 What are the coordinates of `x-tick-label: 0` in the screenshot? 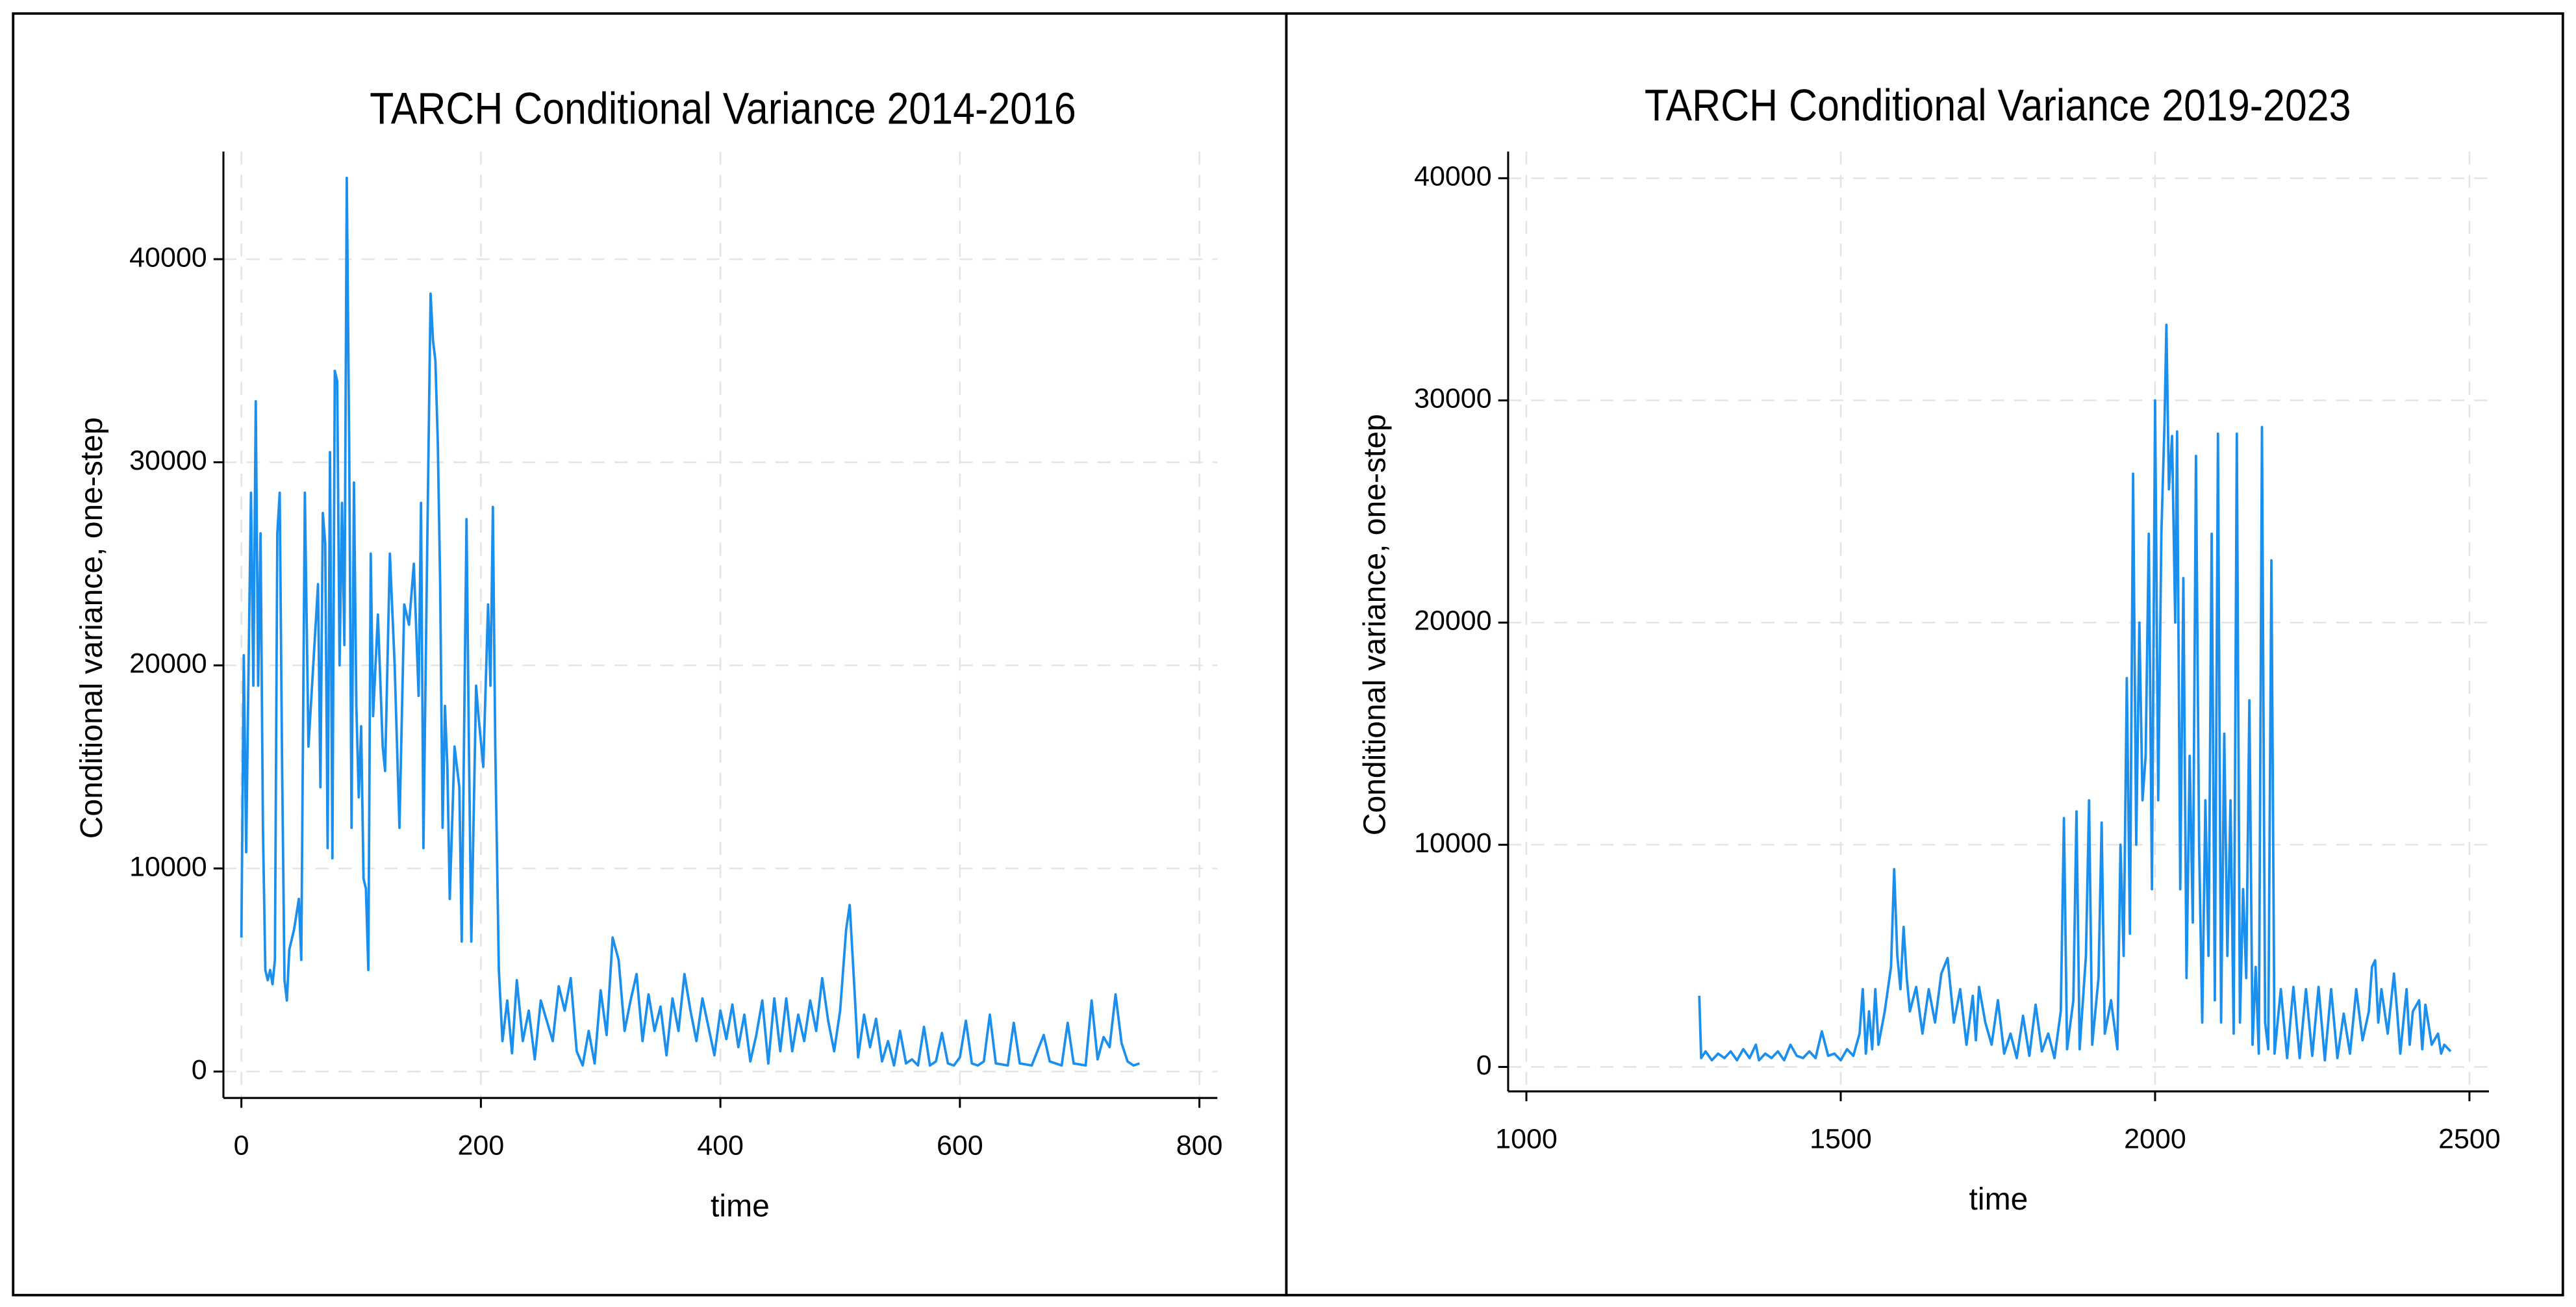 It's located at (241, 1145).